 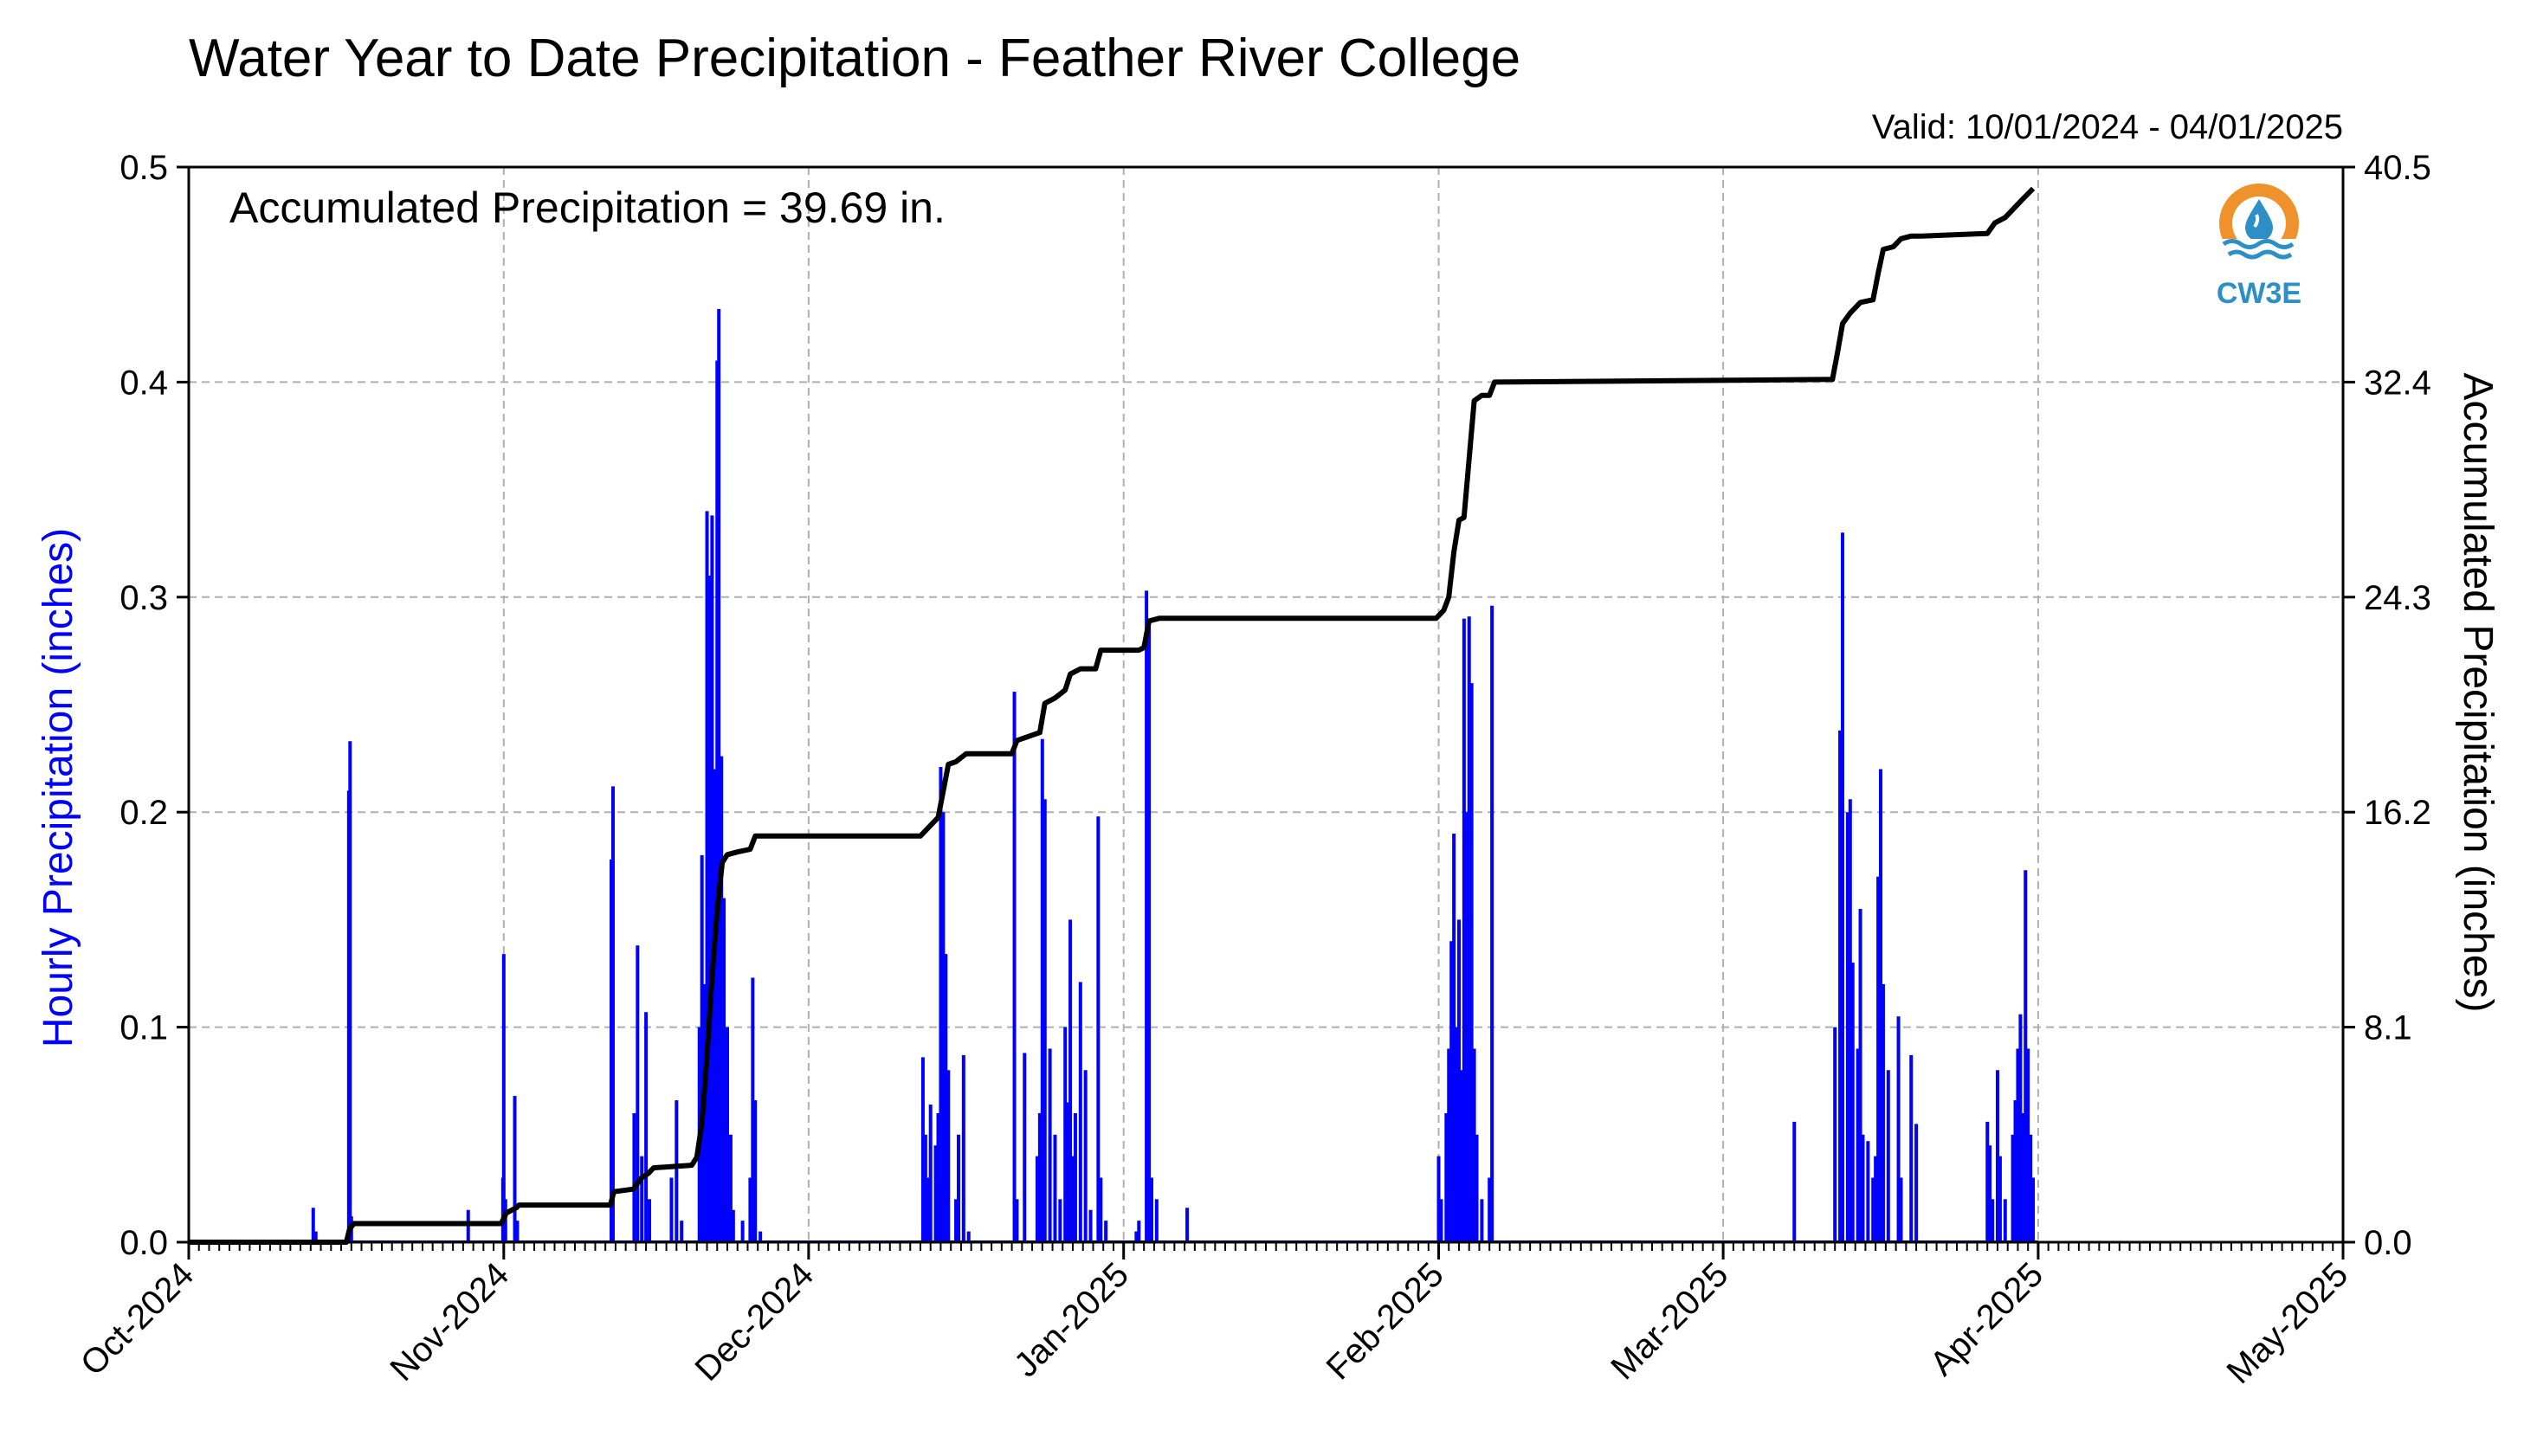 I want to click on right-axis-tick-label: 0.0, so click(x=2388, y=1243).